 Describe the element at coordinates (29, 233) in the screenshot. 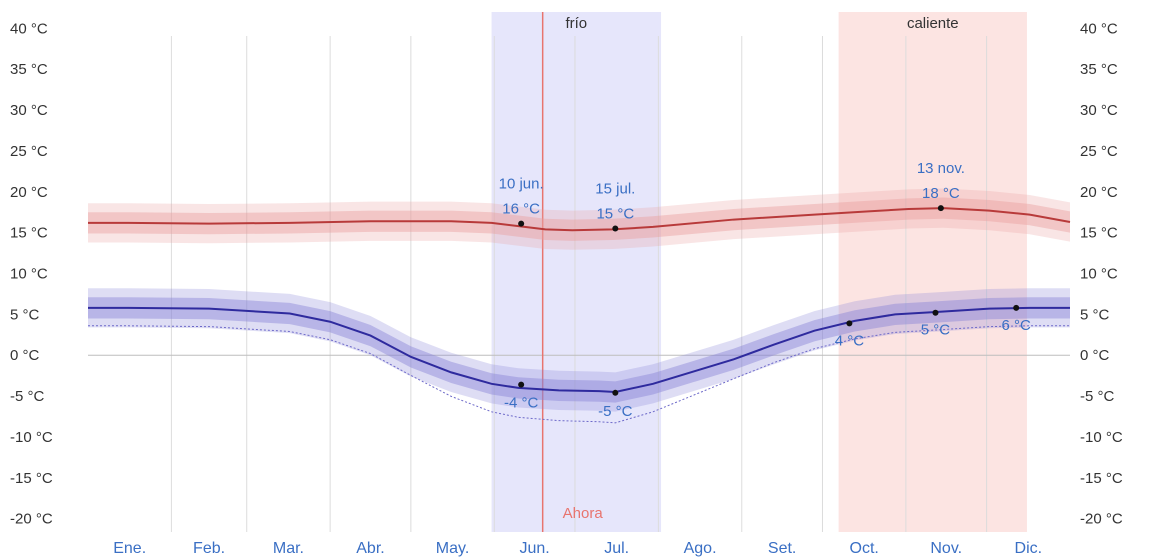

I see `y-tick-label-left: 15 °C` at that location.